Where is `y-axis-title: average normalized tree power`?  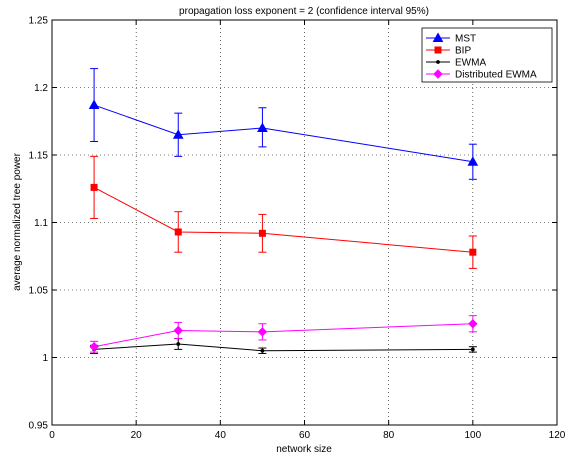 y-axis-title: average normalized tree power is located at coordinates (17, 221).